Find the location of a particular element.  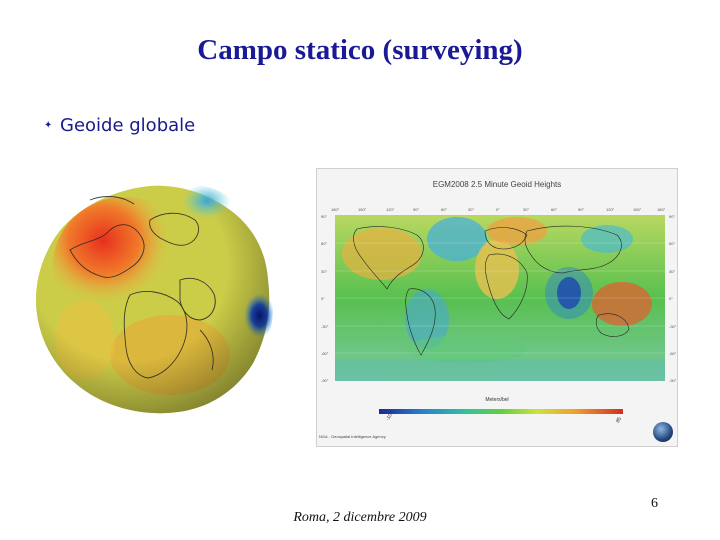

slide-title: Campo statico (surveying) is located at coordinates (360, 50).